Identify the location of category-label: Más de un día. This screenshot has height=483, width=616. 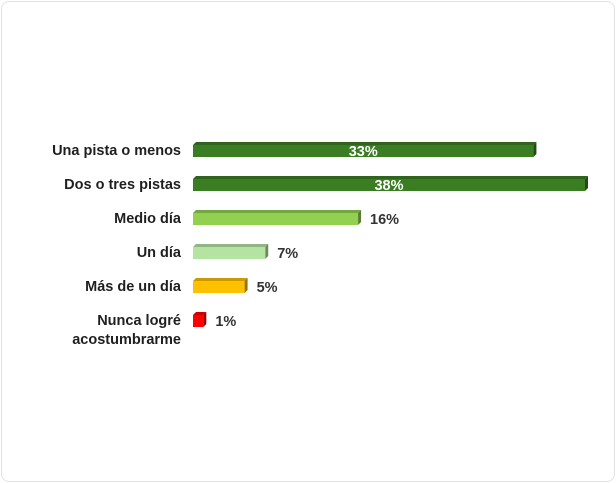
(133, 287).